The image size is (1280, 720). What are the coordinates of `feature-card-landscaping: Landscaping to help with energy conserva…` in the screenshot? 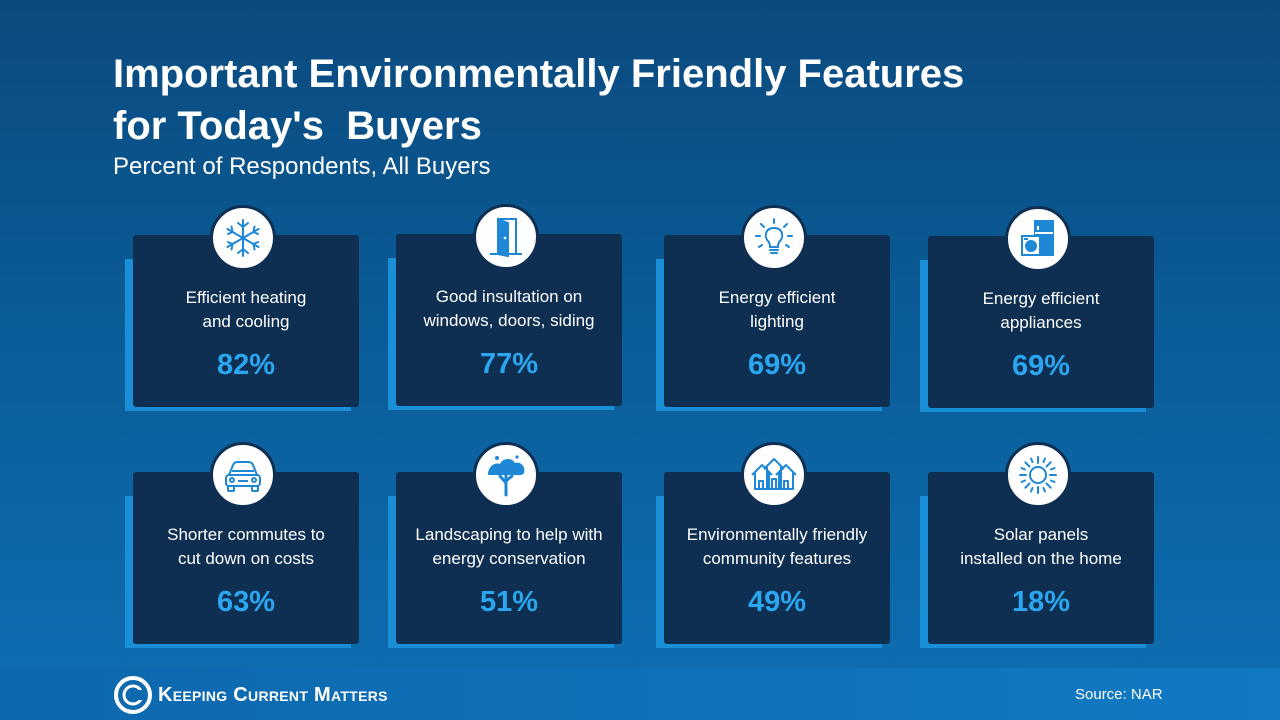 It's located at (505, 545).